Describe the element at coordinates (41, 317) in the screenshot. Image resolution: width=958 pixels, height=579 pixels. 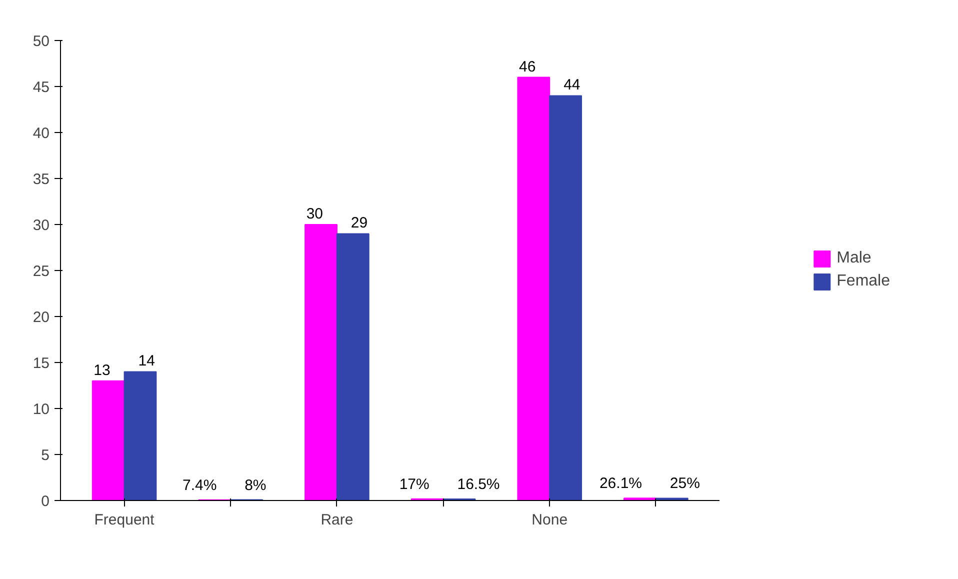
I see `y-tick-label: 20` at that location.